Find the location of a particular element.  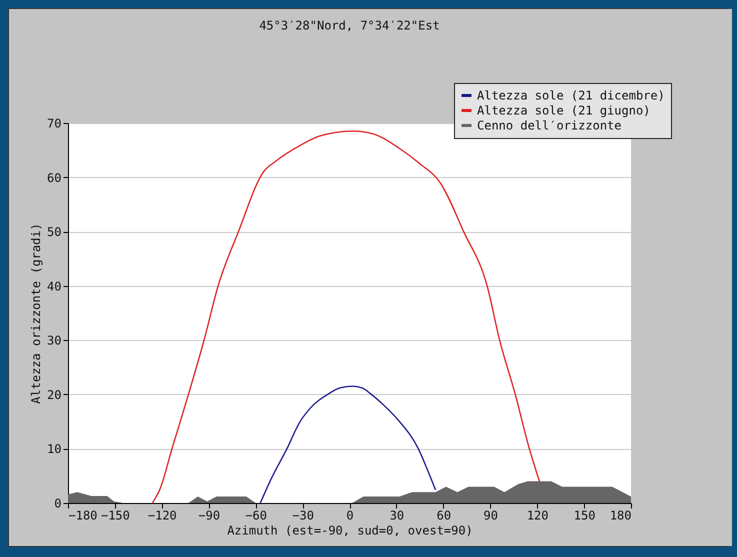

x-tick-label: 60 is located at coordinates (444, 515).